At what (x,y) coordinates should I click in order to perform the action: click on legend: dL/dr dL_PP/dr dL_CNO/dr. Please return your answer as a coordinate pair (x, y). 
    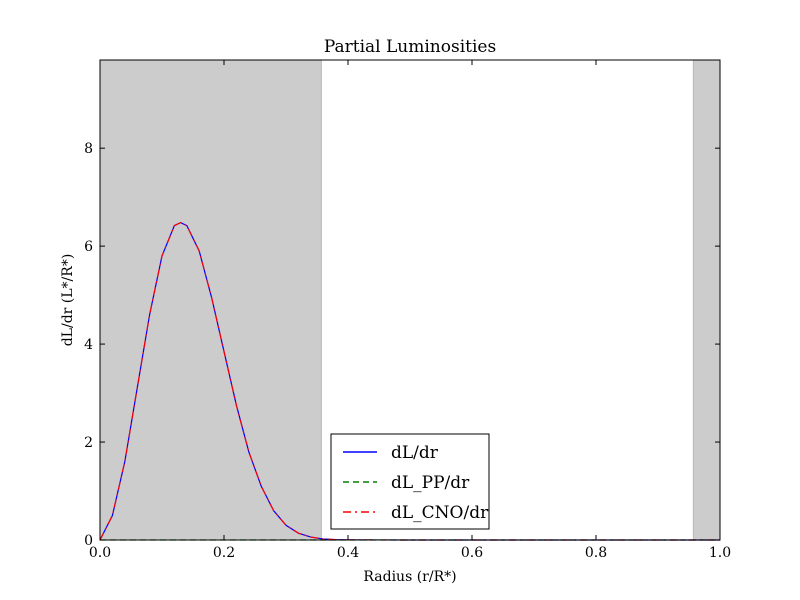
    Looking at the image, I should click on (410, 481).